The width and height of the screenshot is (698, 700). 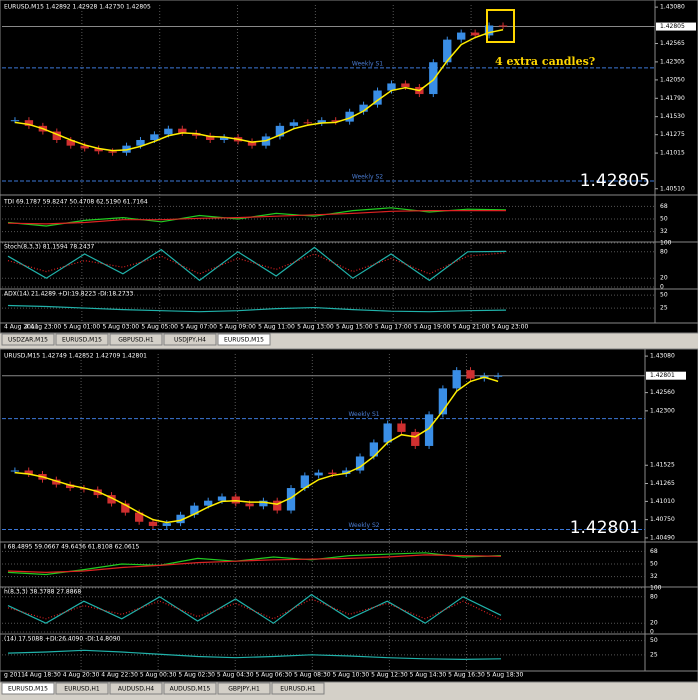 I want to click on time-label: 5 Aug 03:00, so click(x=120, y=327).